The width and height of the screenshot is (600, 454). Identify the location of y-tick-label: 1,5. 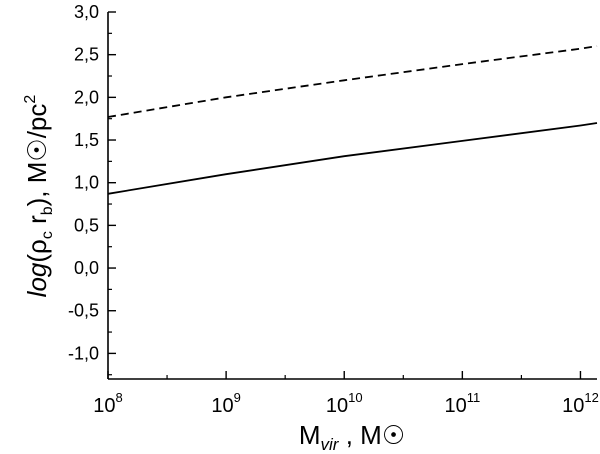
(86, 140).